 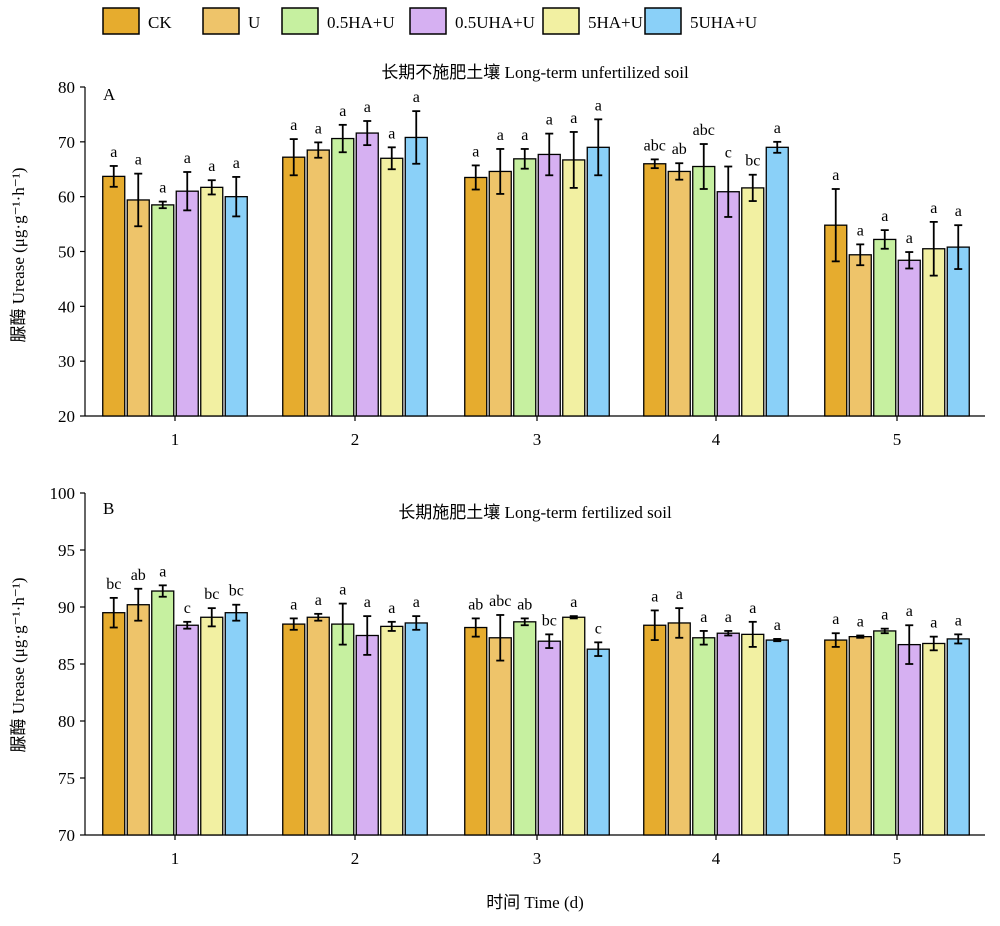 I want to click on legend-label: 0.5HA+U, so click(x=361, y=22).